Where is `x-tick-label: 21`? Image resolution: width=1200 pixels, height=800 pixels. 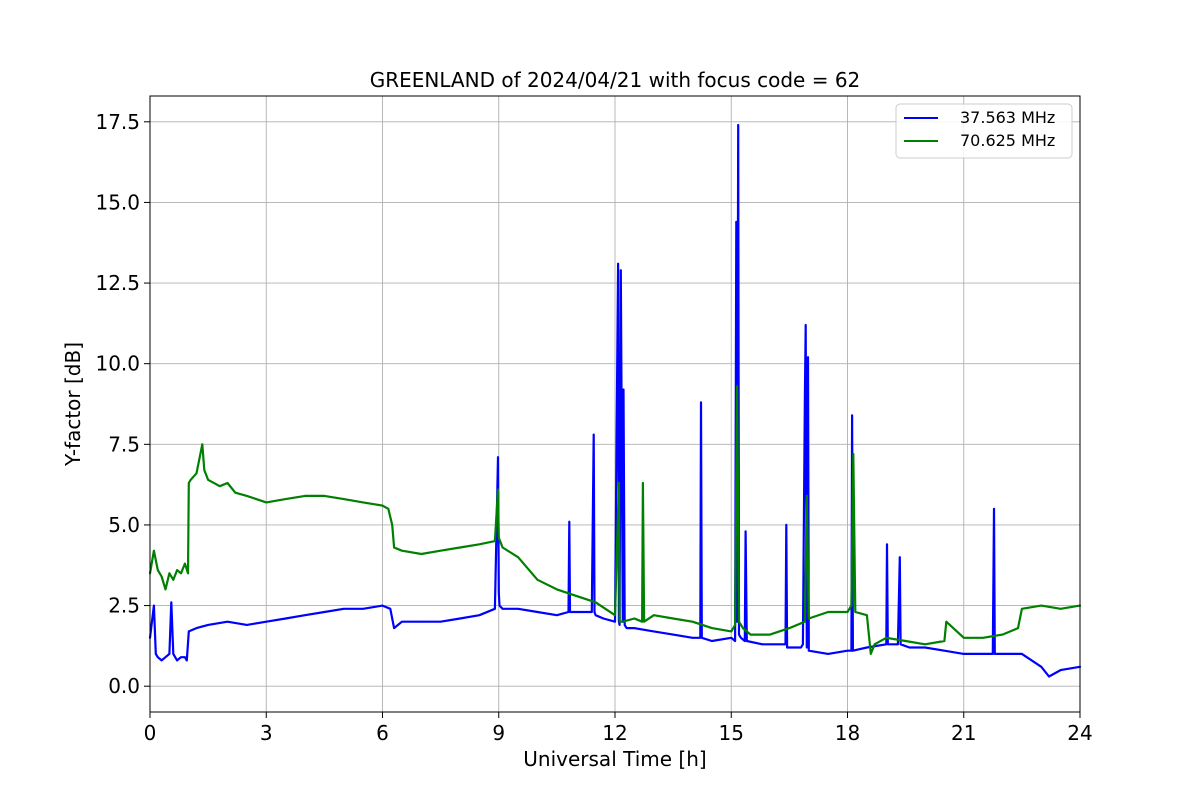 x-tick-label: 21 is located at coordinates (963, 733).